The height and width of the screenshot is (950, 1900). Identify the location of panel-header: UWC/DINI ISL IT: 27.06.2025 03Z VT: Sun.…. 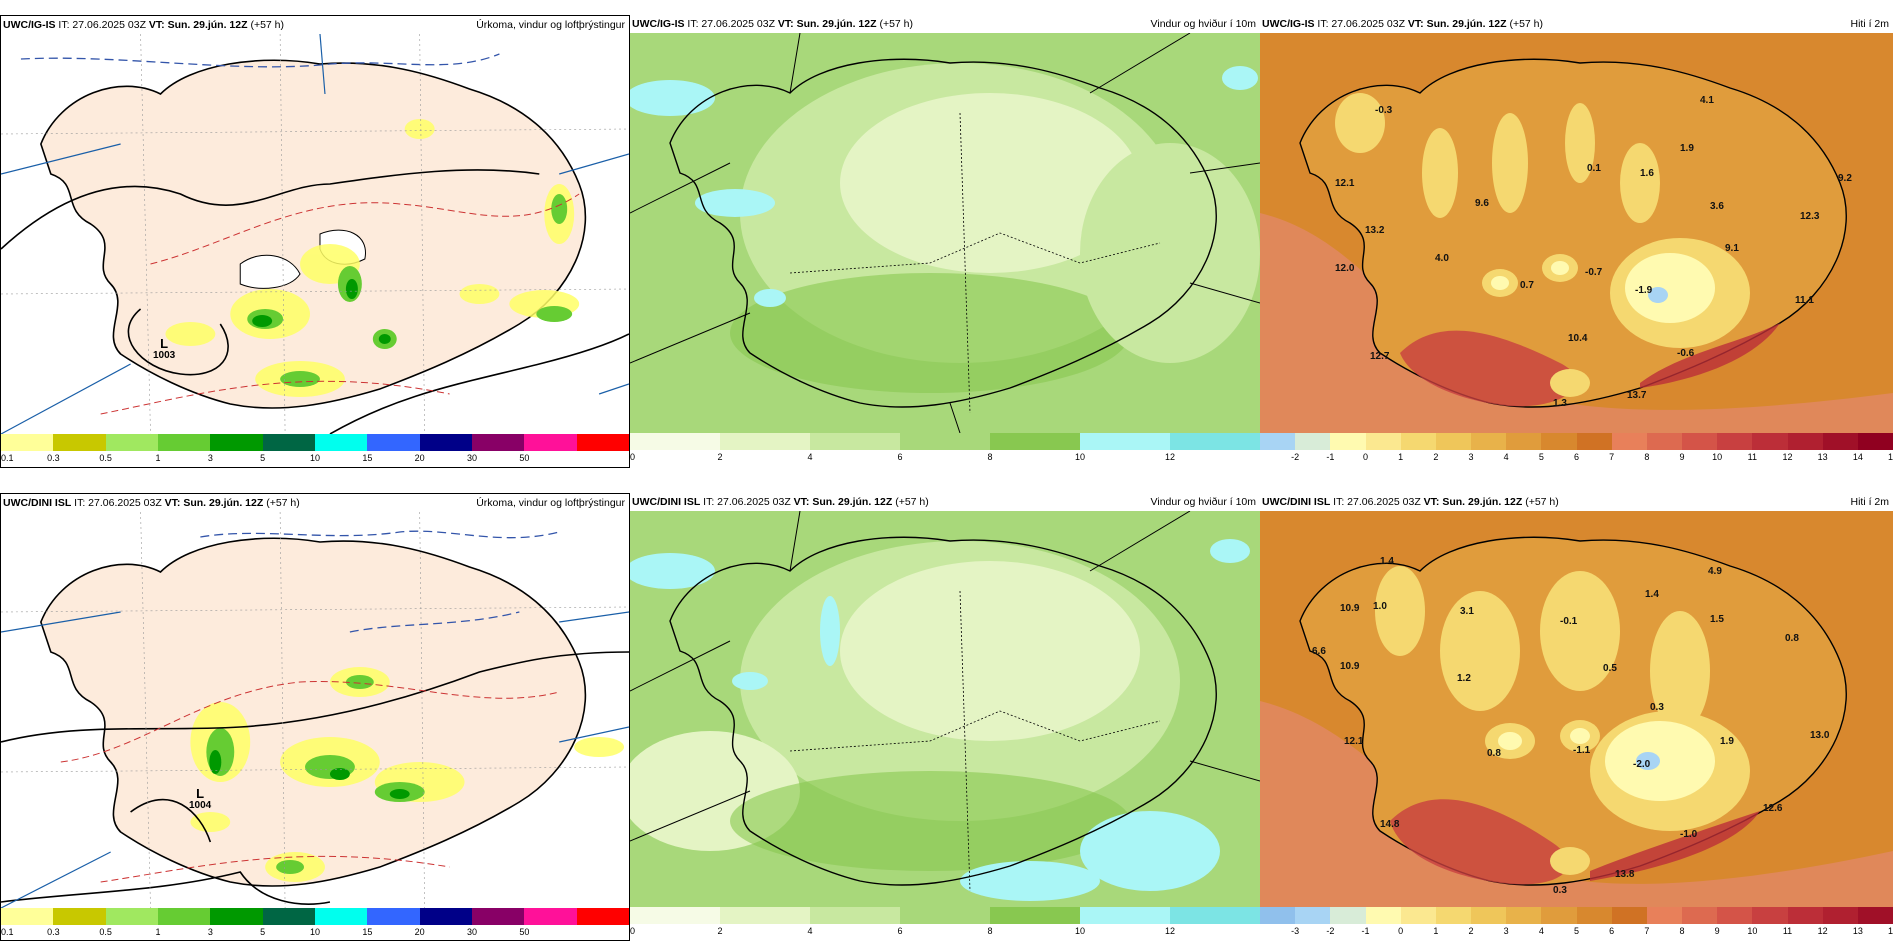
(315, 503).